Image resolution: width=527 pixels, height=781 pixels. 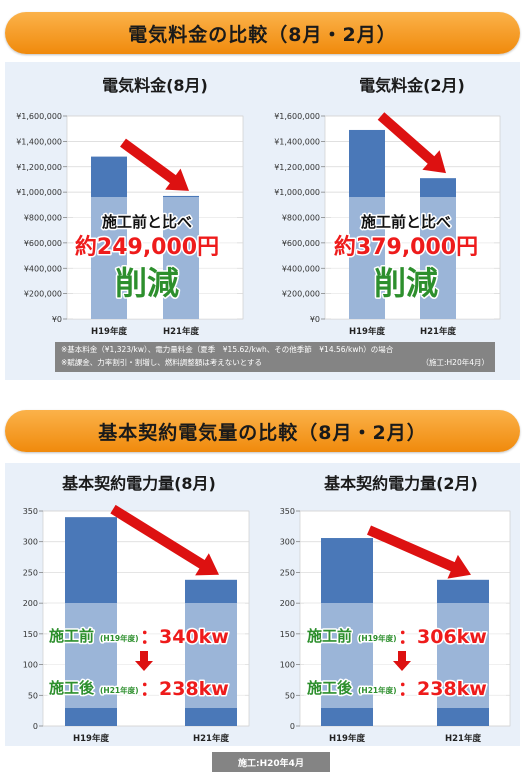 I want to click on y-tick-label-0: ¥800,000, so click(x=43, y=218).